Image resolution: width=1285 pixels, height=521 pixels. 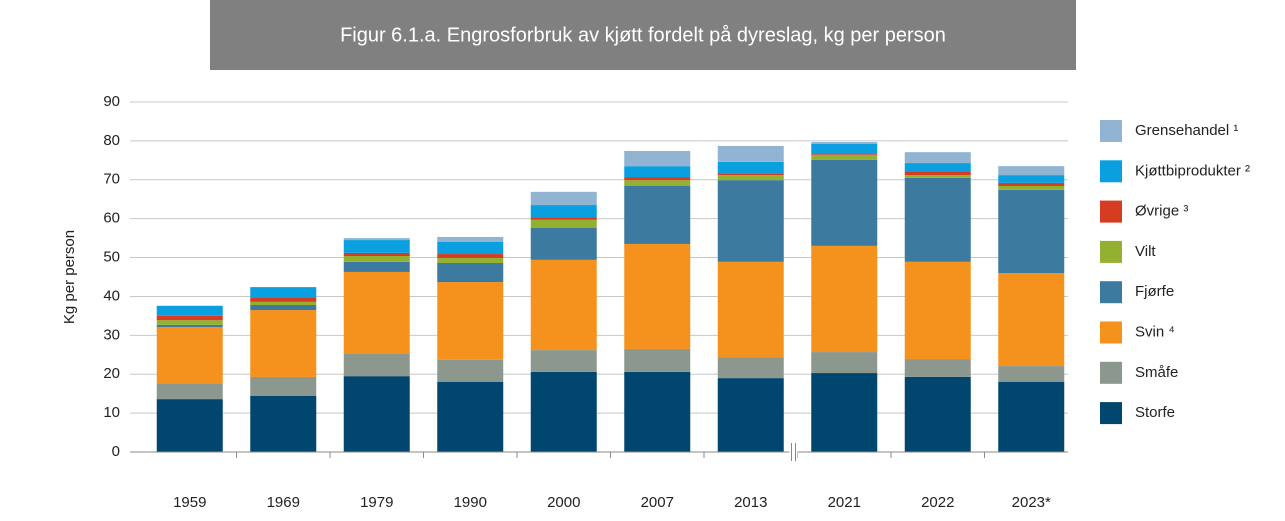 What do you see at coordinates (1155, 412) in the screenshot?
I see `legend-label: Storfe` at bounding box center [1155, 412].